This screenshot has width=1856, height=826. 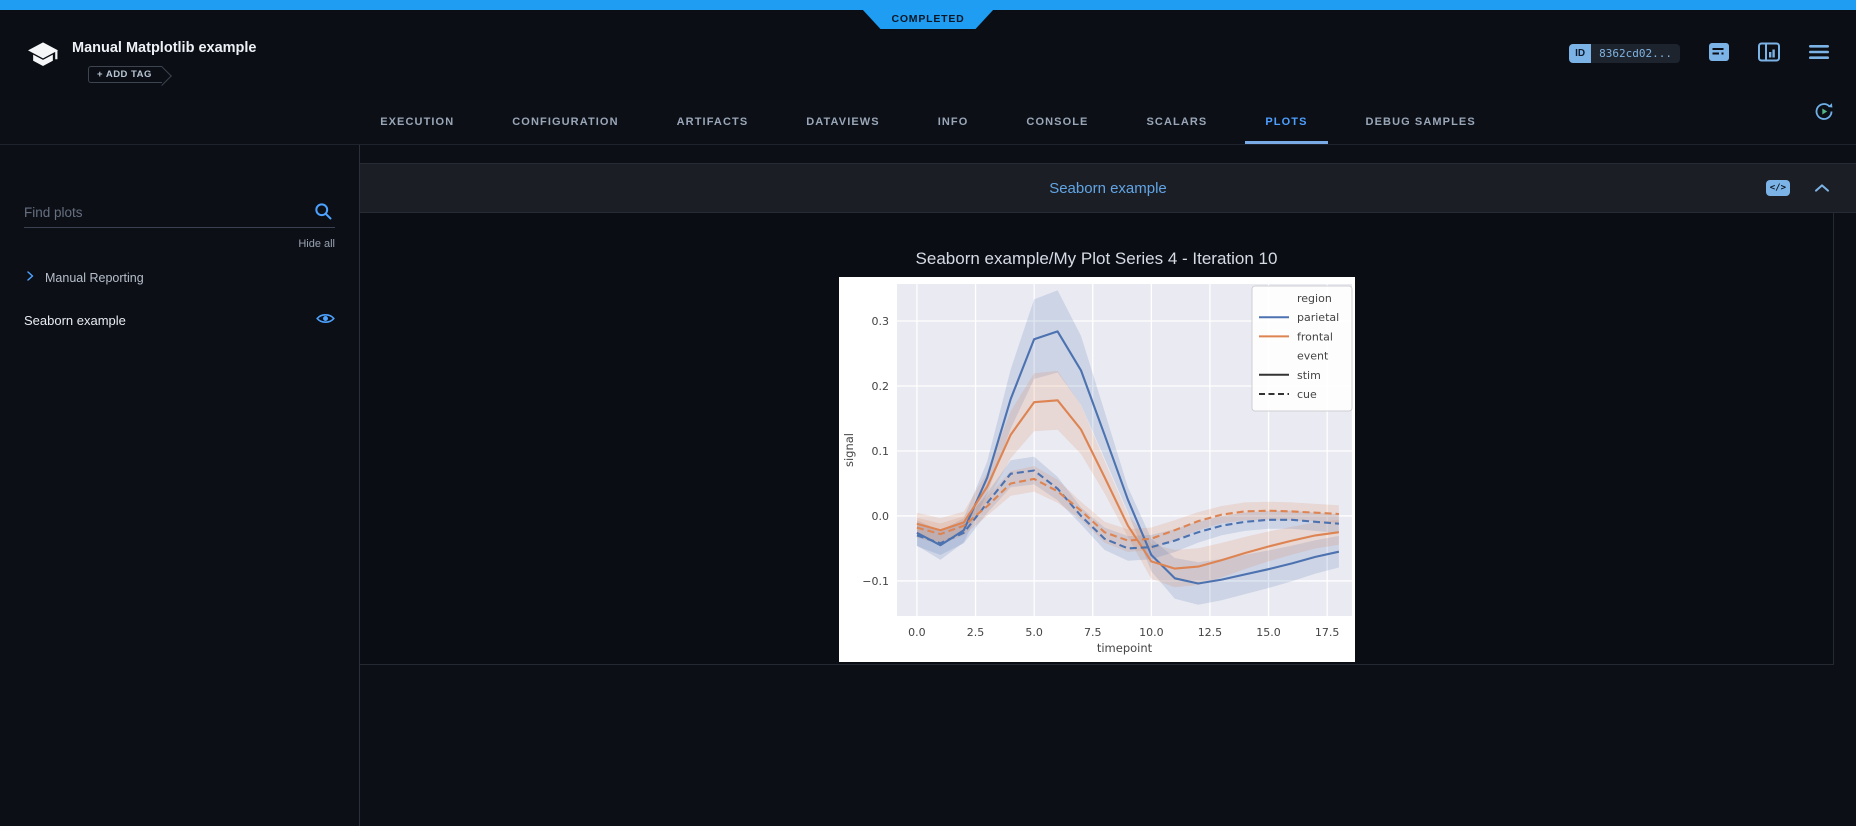 What do you see at coordinates (712, 122) in the screenshot?
I see `tab-artifacts: ARTIFACTS` at bounding box center [712, 122].